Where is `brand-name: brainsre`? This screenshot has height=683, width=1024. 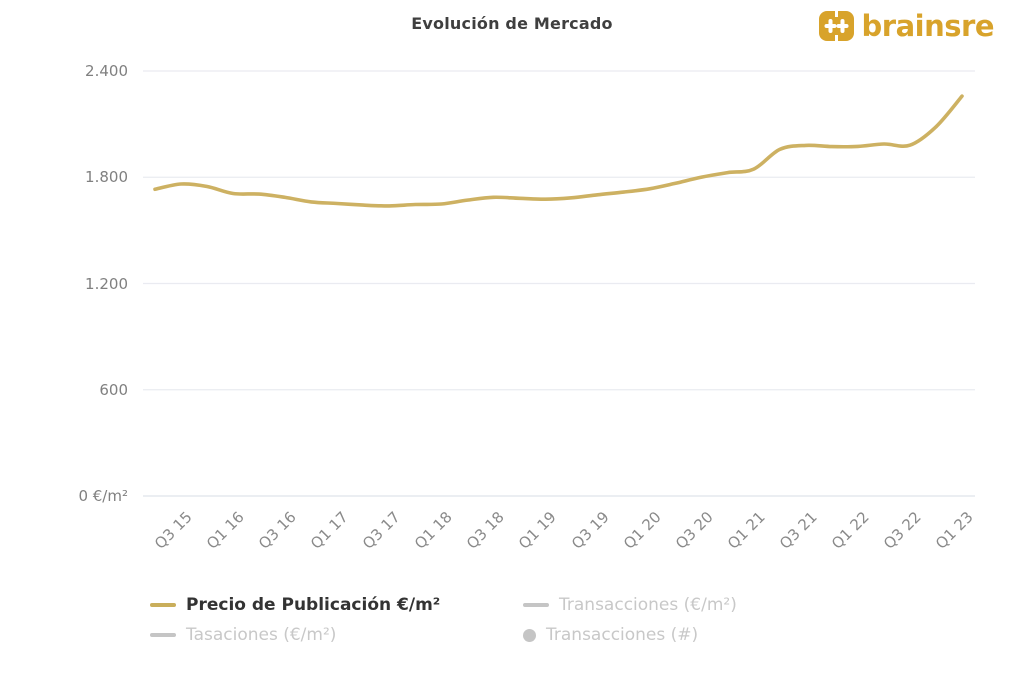
brand-name: brainsre is located at coordinates (928, 26).